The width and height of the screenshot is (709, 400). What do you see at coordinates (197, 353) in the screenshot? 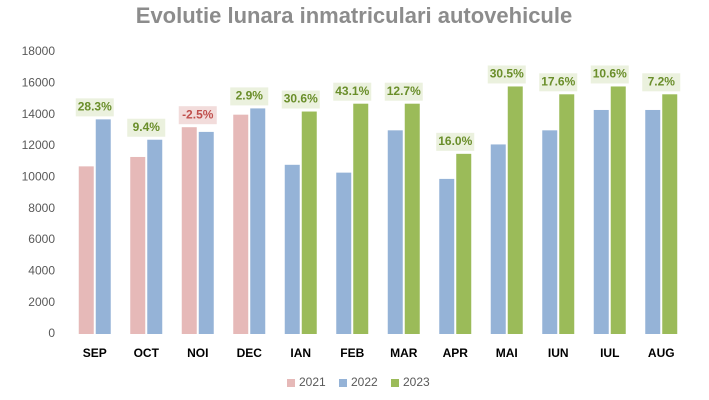
I see `x-tick-label: NOI` at bounding box center [197, 353].